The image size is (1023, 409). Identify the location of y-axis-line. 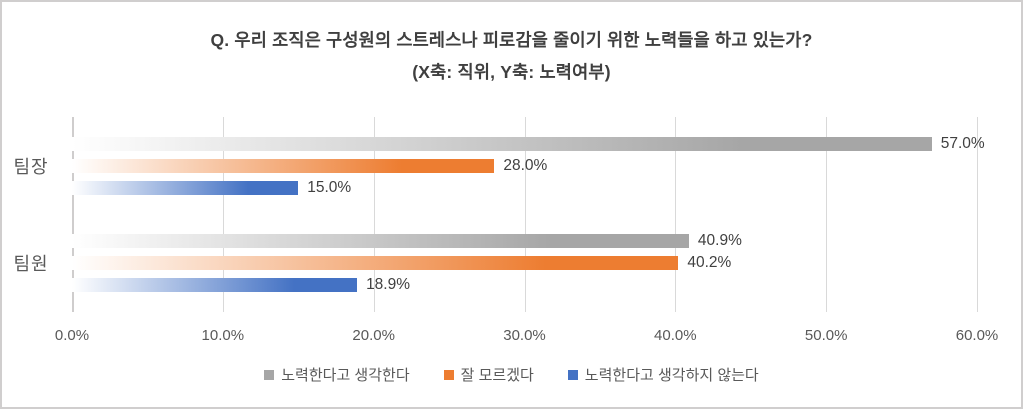
(73, 214).